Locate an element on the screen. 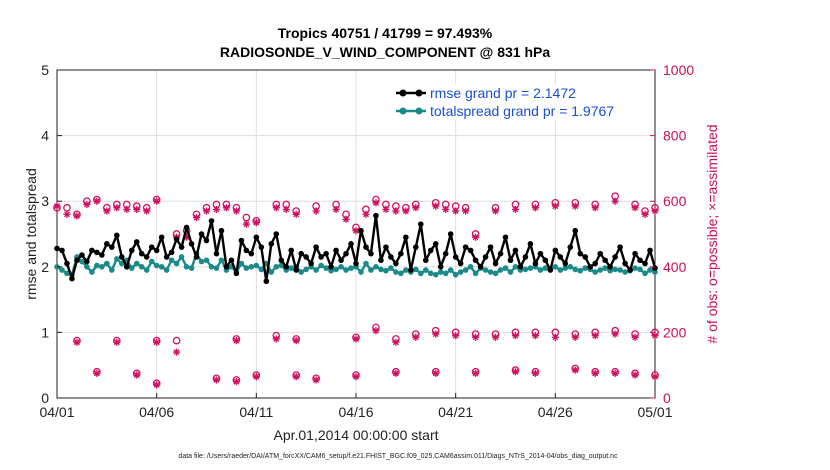 Image resolution: width=830 pixels, height=470 pixels. y-tick-label-right: 200 is located at coordinates (675, 332).